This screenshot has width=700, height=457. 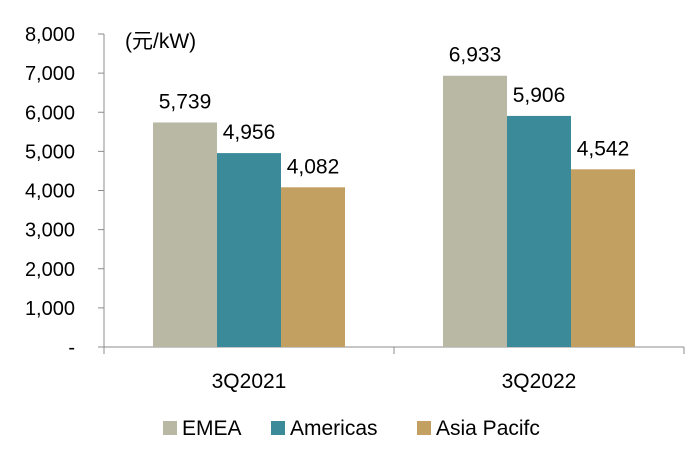 What do you see at coordinates (539, 95) in the screenshot?
I see `data-label: 5,906` at bounding box center [539, 95].